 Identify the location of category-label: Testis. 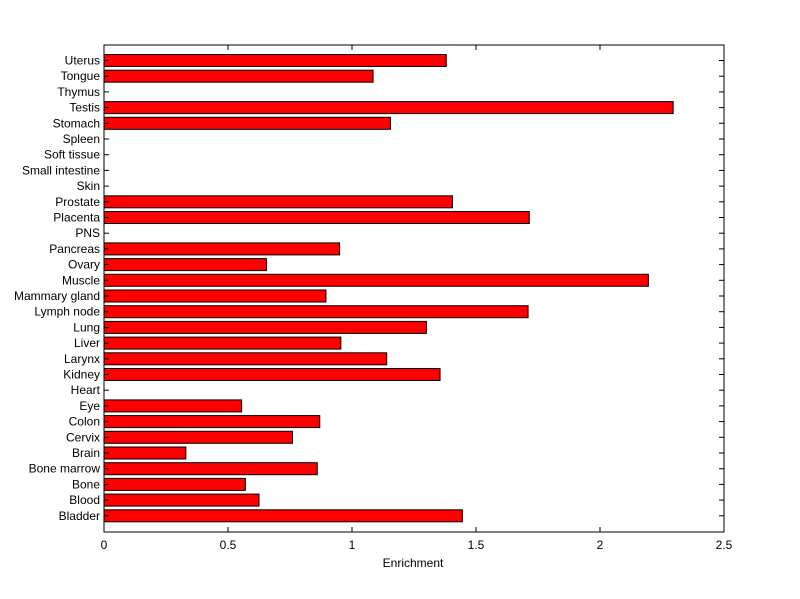
(84, 108).